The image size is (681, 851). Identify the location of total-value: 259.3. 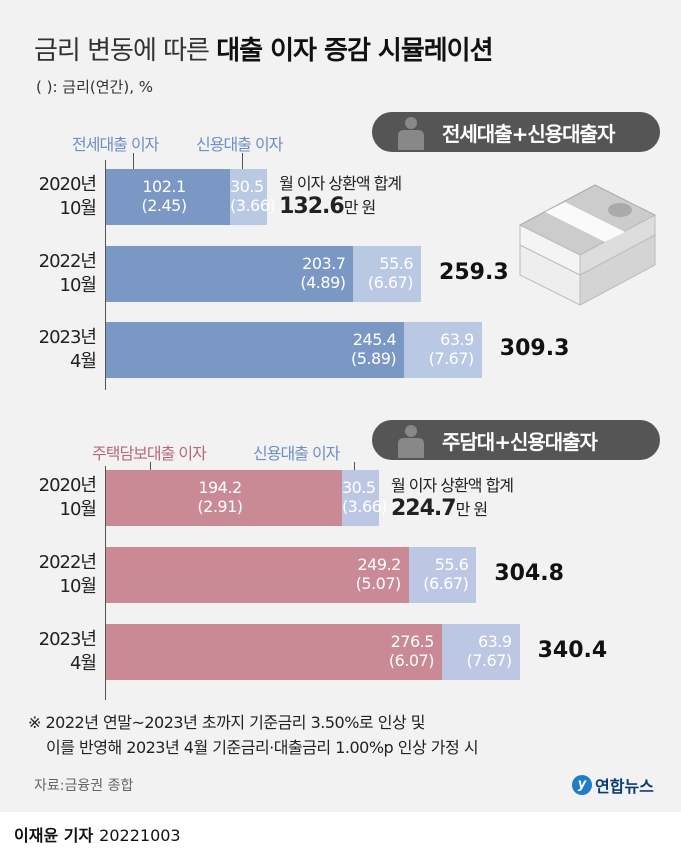
(474, 272).